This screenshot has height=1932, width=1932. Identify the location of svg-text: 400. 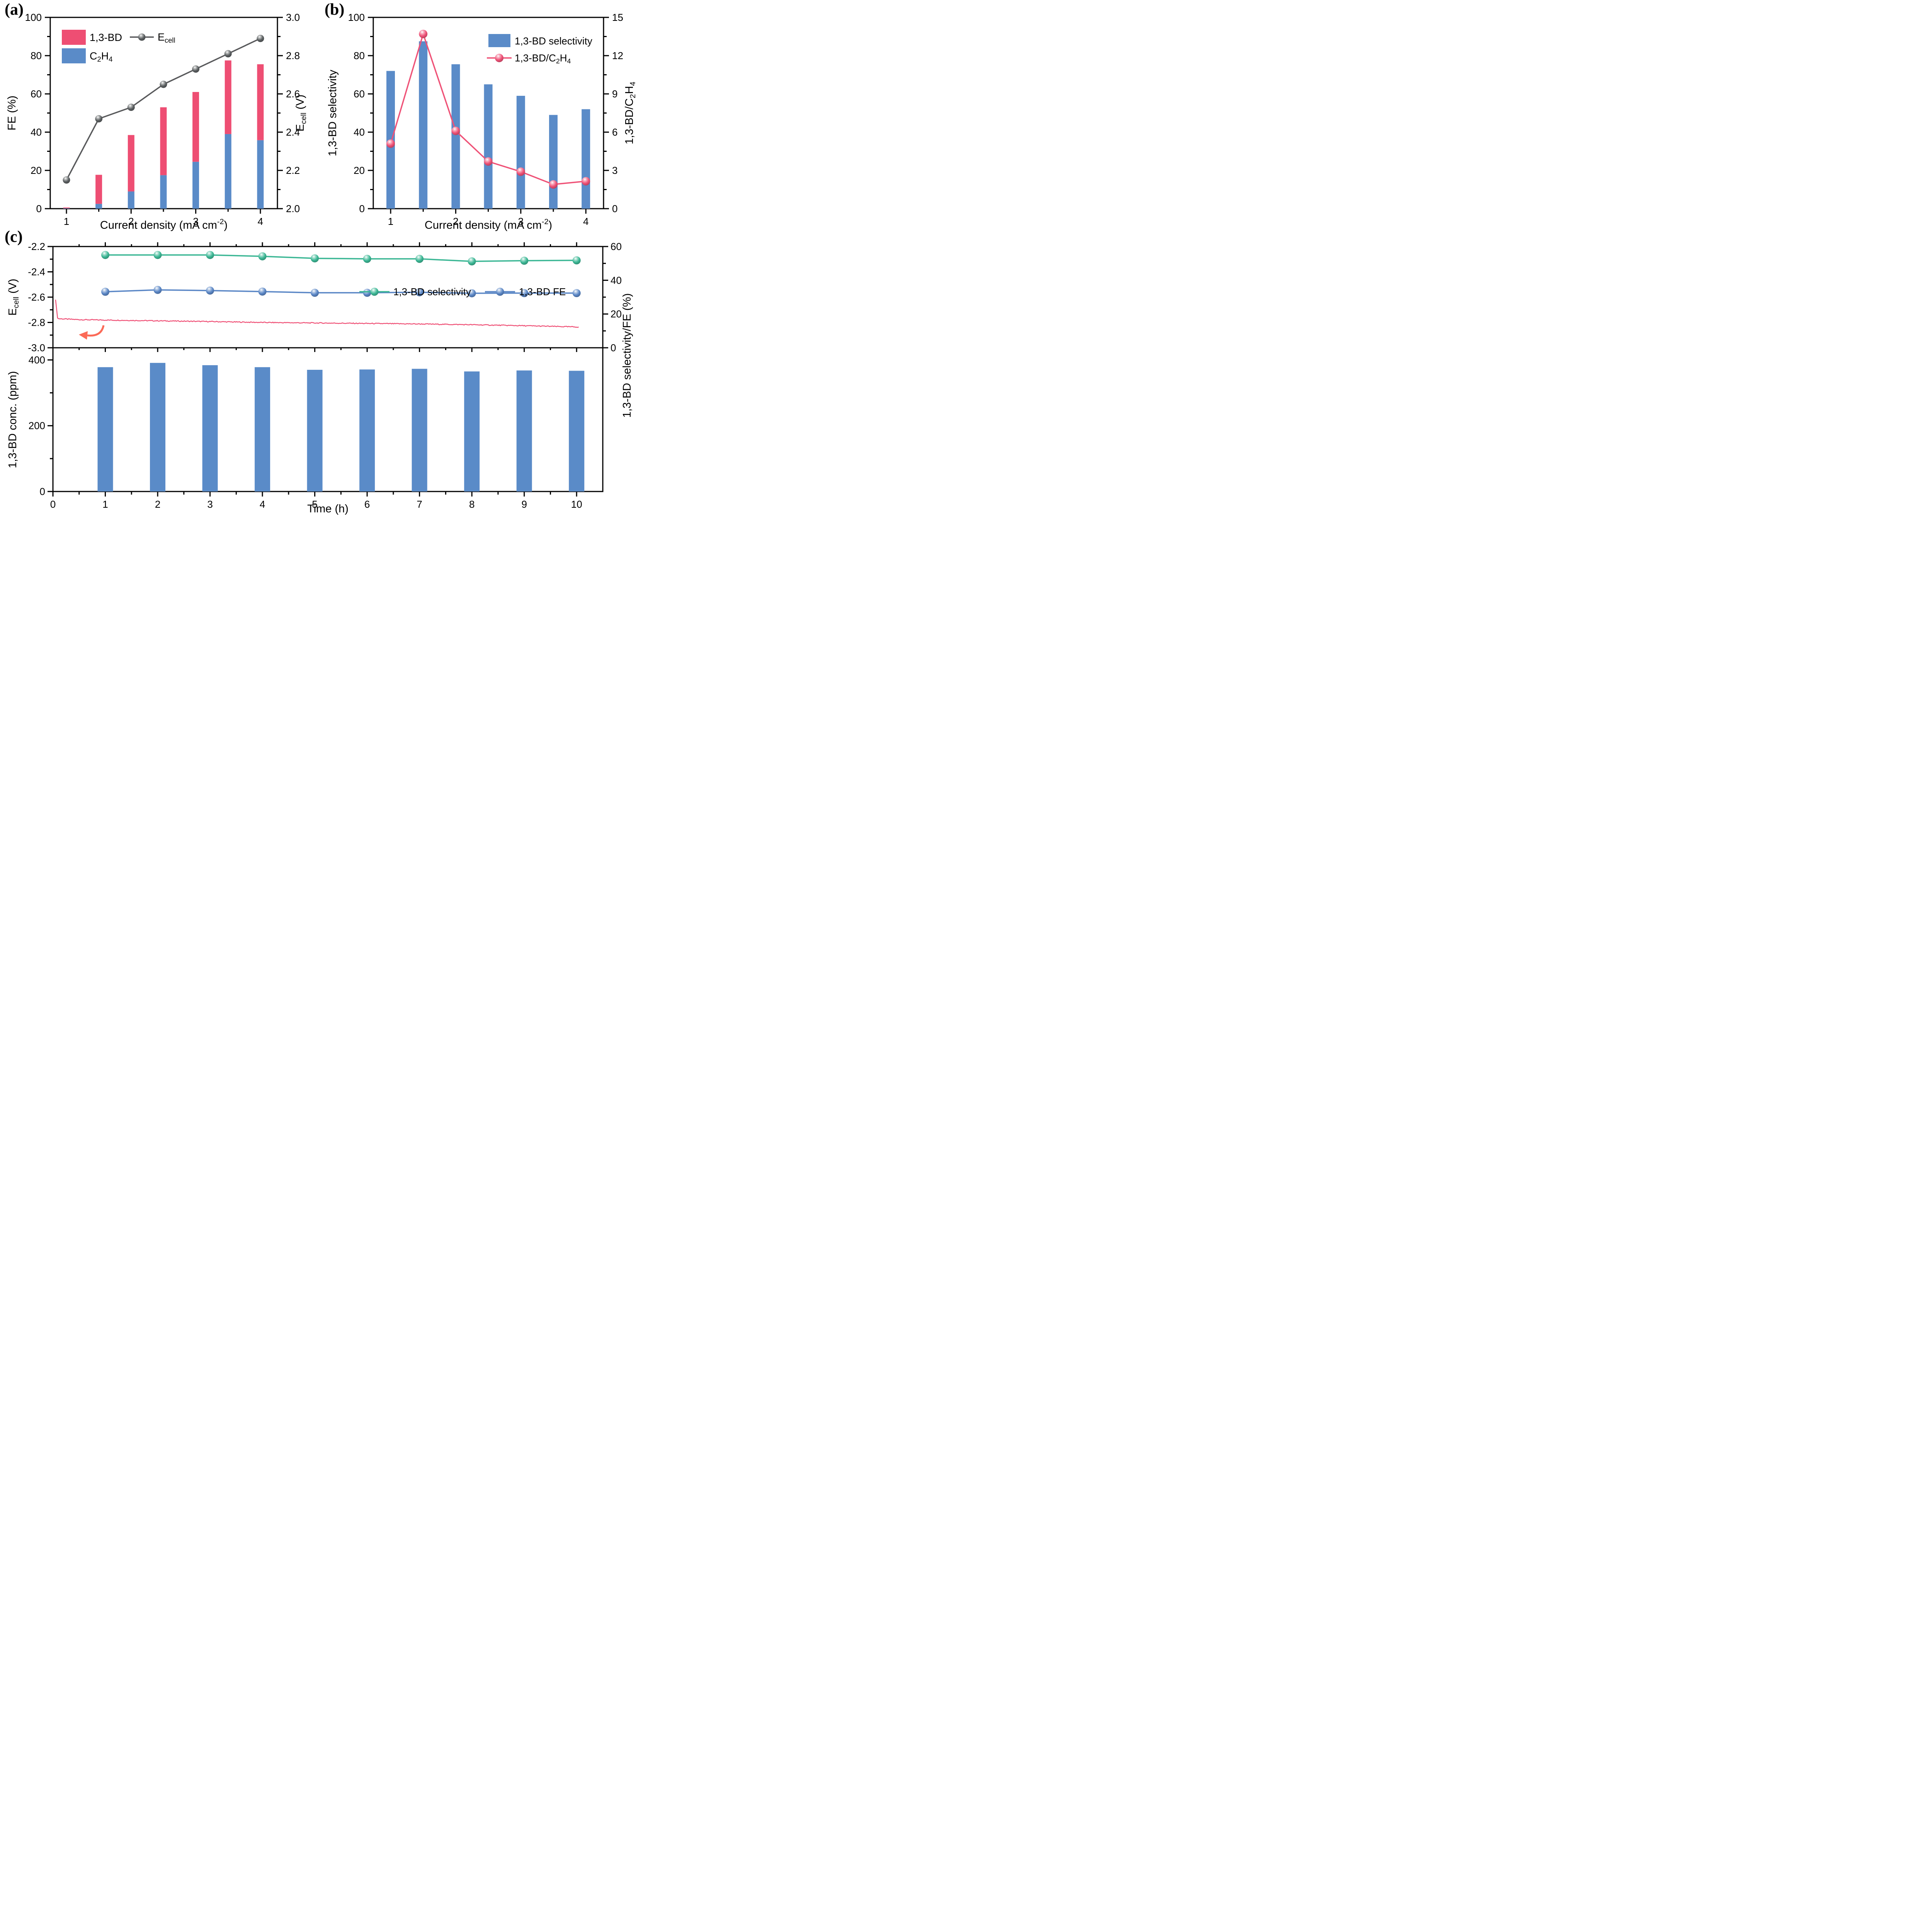
(37, 360).